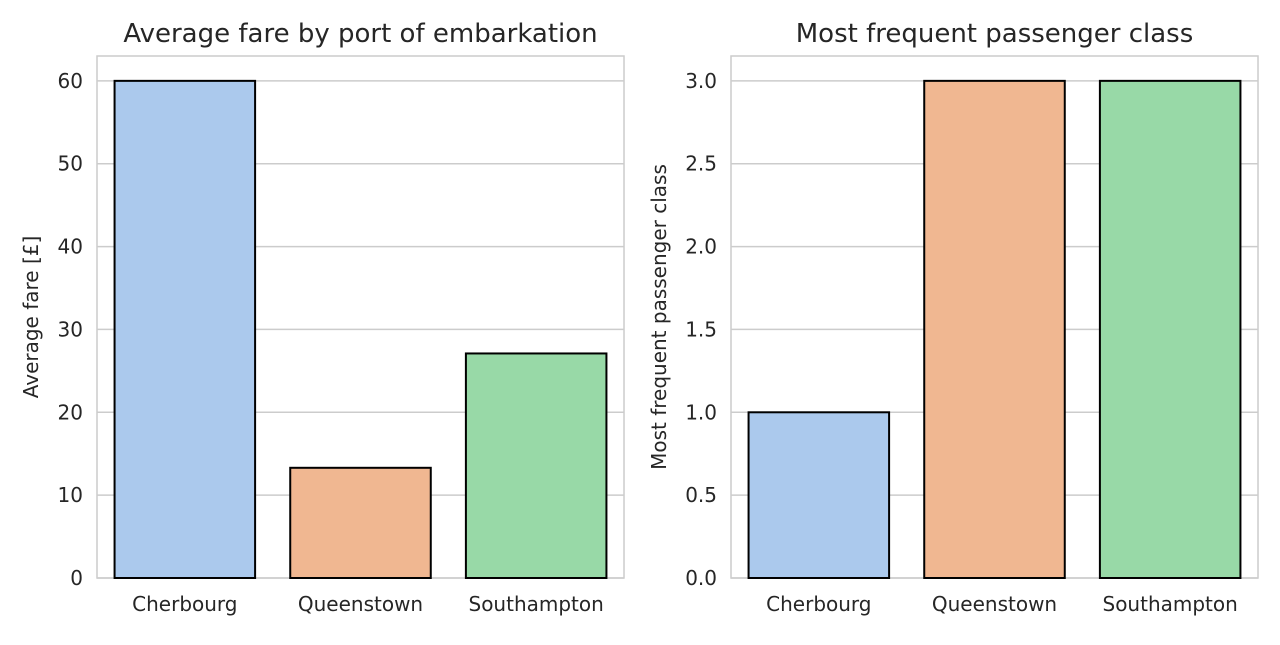 The height and width of the screenshot is (645, 1280). What do you see at coordinates (184, 604) in the screenshot?
I see `panel1-xtick-label: Cherbourg` at bounding box center [184, 604].